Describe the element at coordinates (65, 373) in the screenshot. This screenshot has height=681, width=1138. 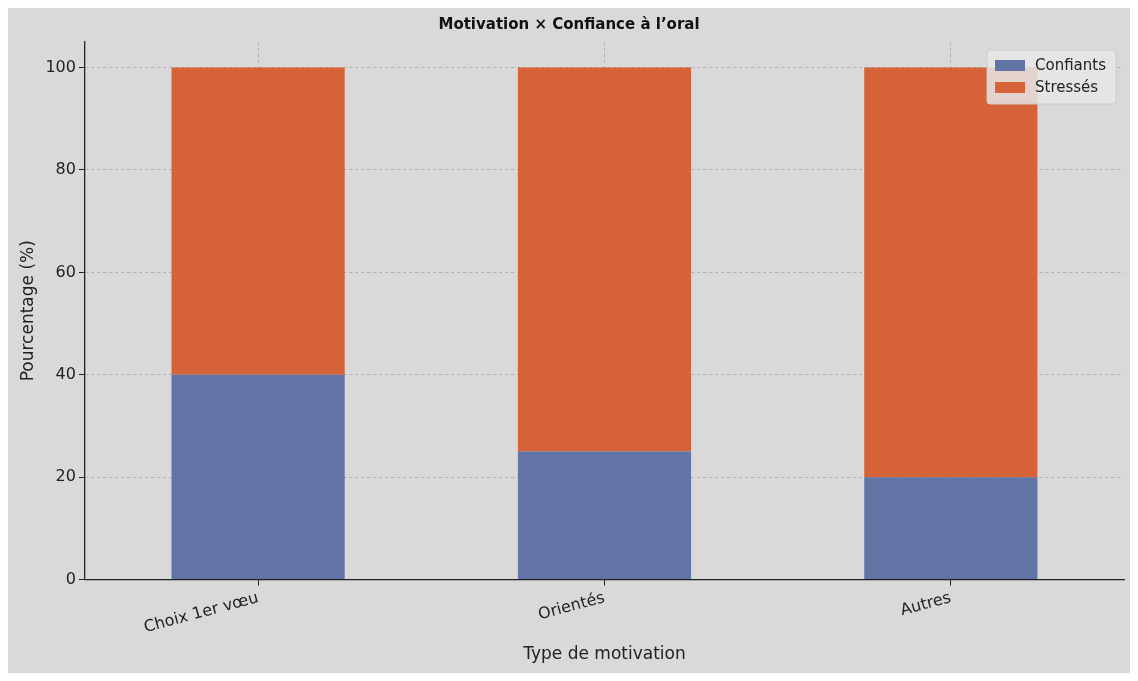
I see `y-tick-label: 40` at that location.